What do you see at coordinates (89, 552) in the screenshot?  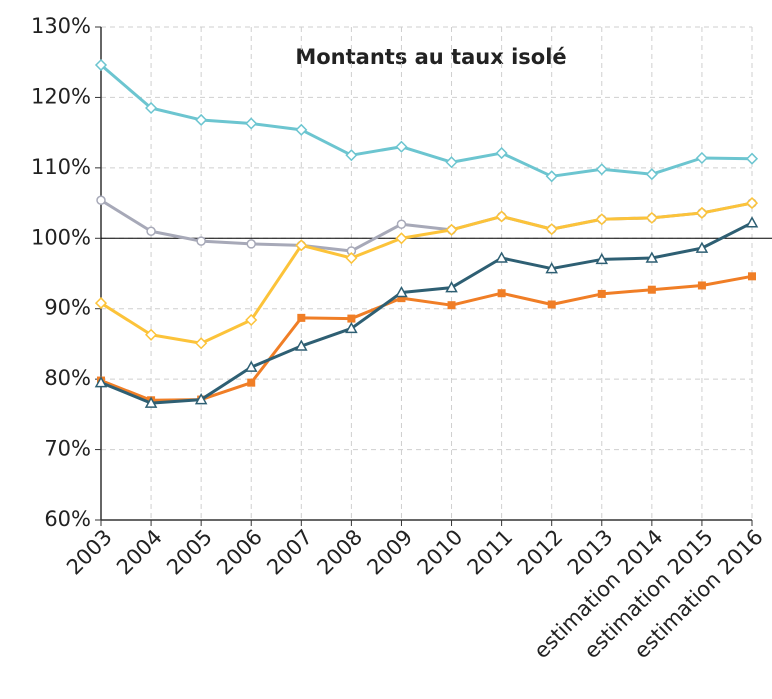 I see `x-tick-label: 2003` at bounding box center [89, 552].